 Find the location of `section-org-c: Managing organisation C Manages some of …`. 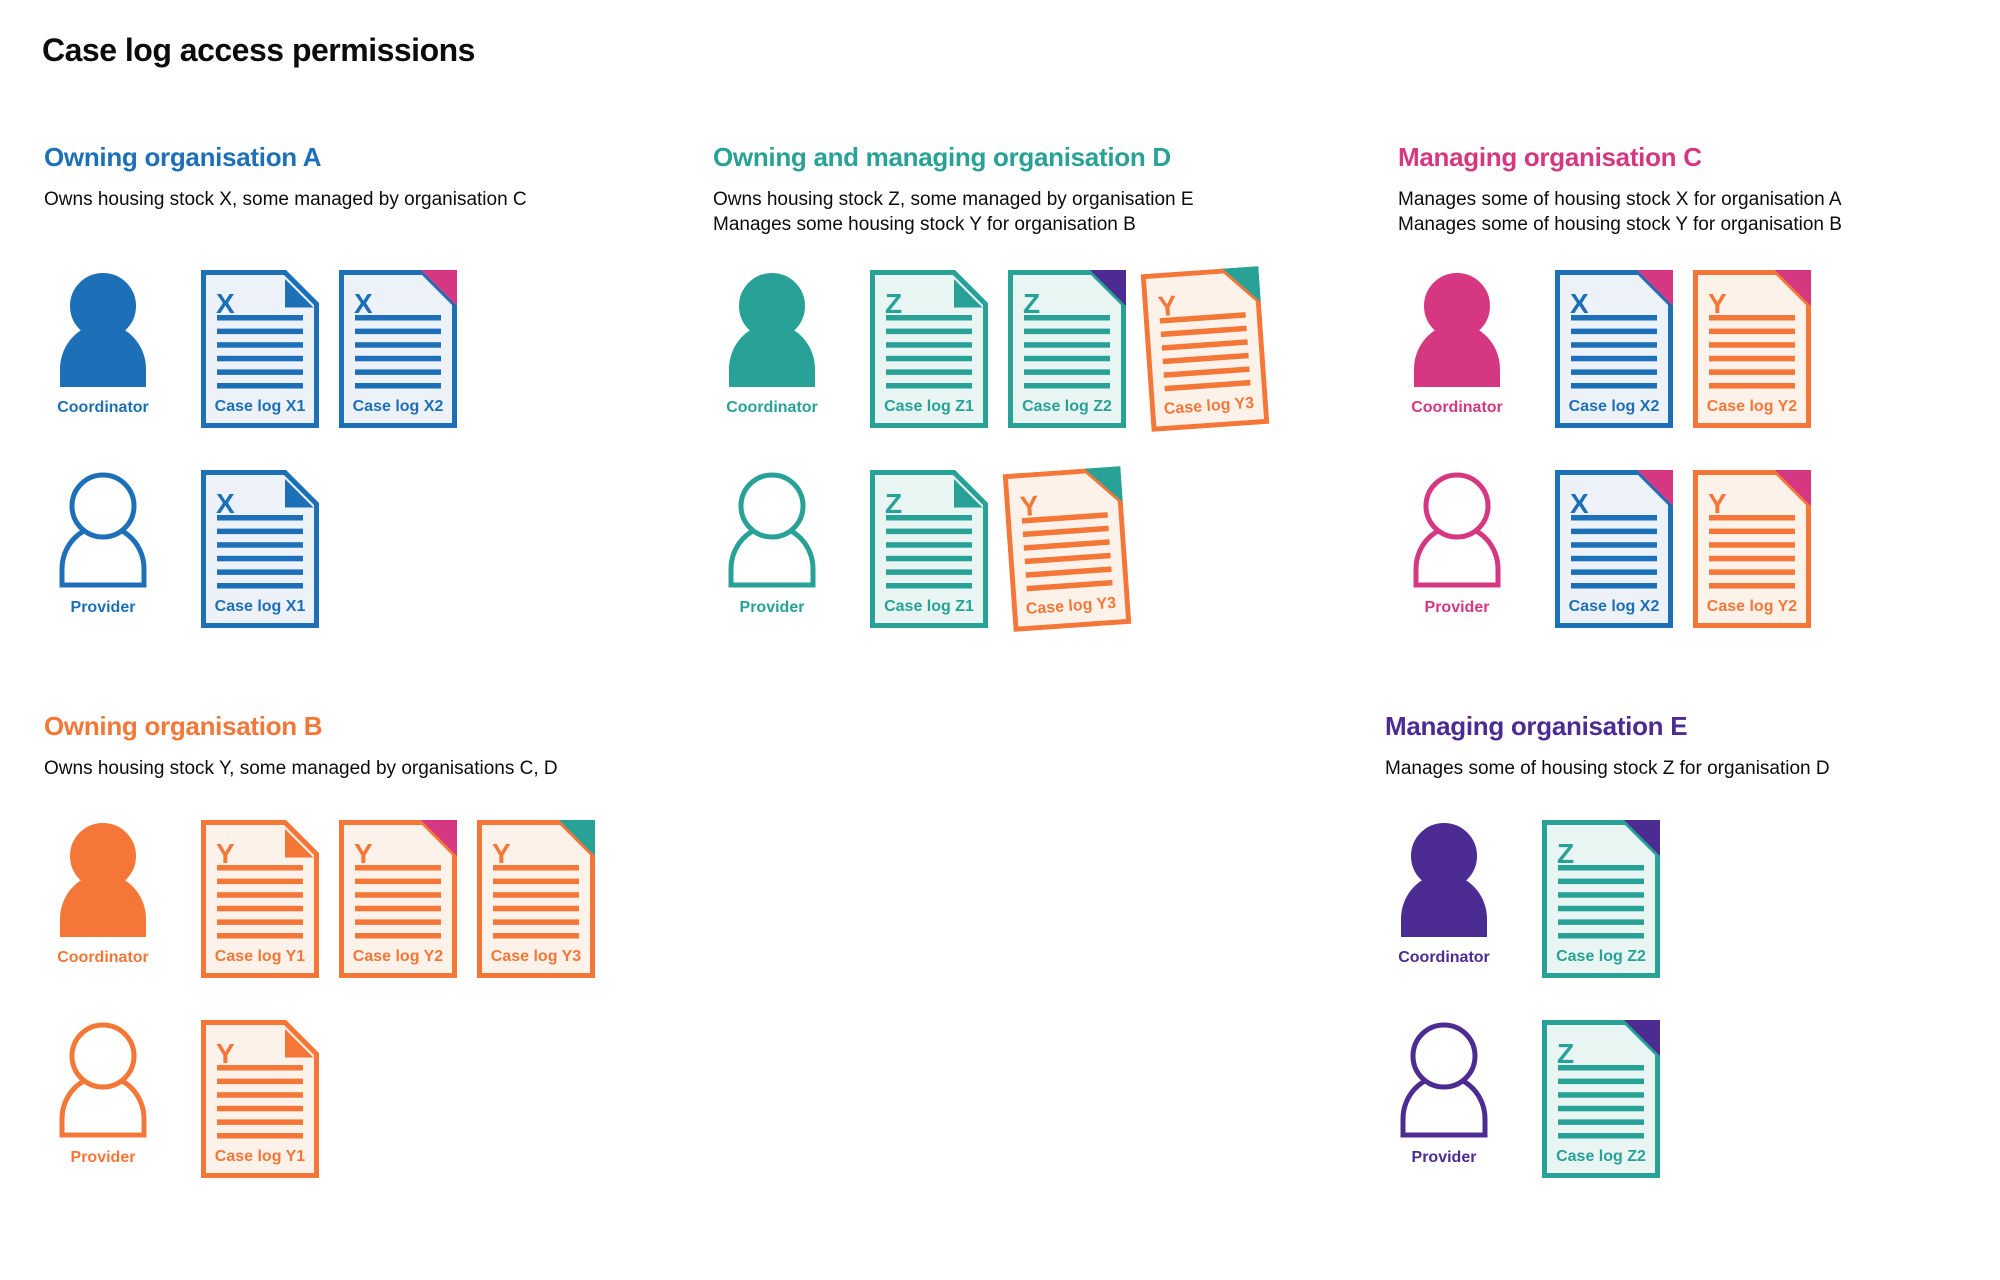

section-org-c: Managing organisation C Manages some of … is located at coordinates (1699, 384).